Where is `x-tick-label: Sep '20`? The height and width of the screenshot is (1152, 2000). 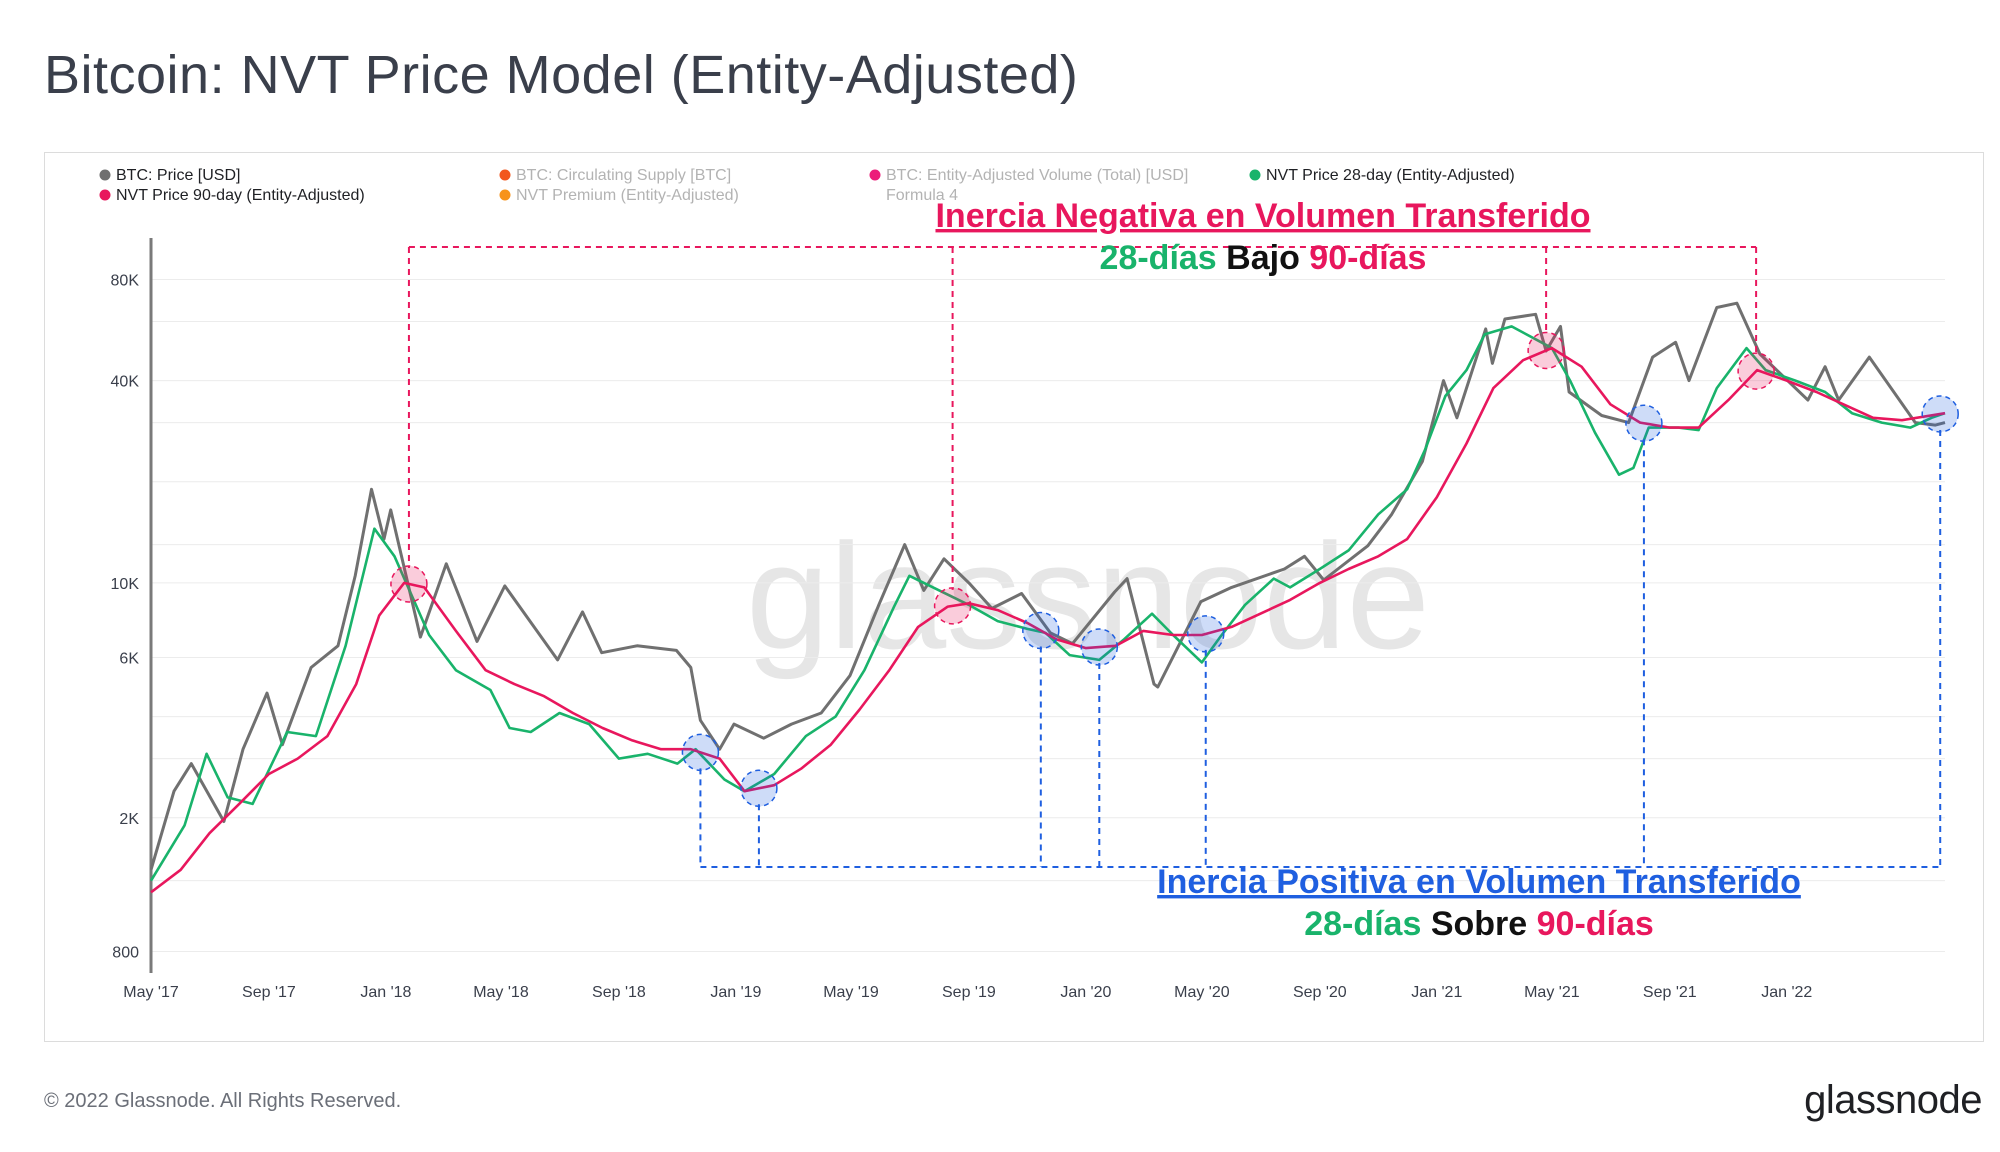 x-tick-label: Sep '20 is located at coordinates (1320, 992).